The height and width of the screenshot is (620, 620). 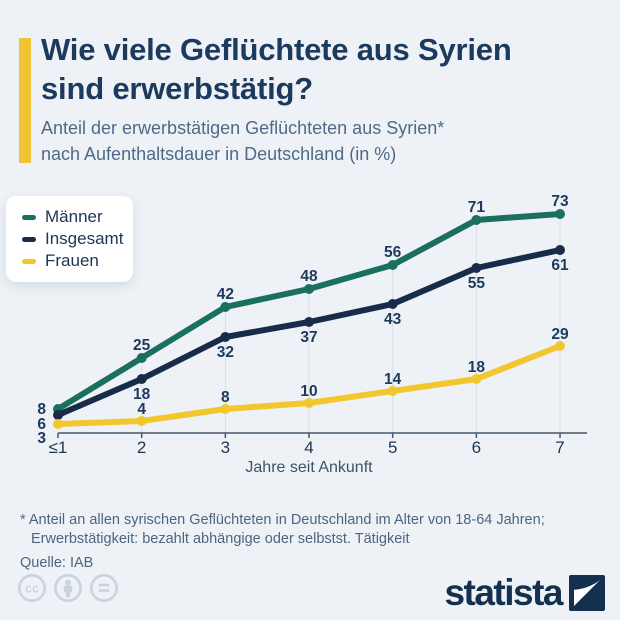 What do you see at coordinates (587, 593) in the screenshot?
I see `statista-swoosh-icon` at bounding box center [587, 593].